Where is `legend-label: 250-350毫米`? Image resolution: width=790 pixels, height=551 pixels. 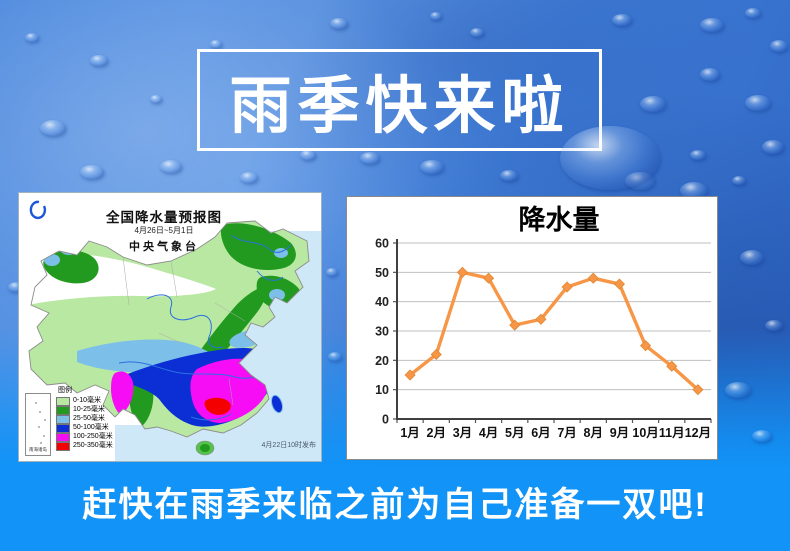 legend-label: 250-350毫米 is located at coordinates (93, 445).